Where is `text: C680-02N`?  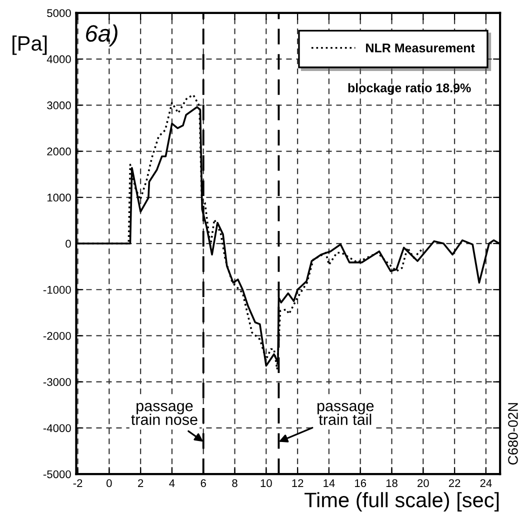
text: C680-02N is located at coordinates (513, 434).